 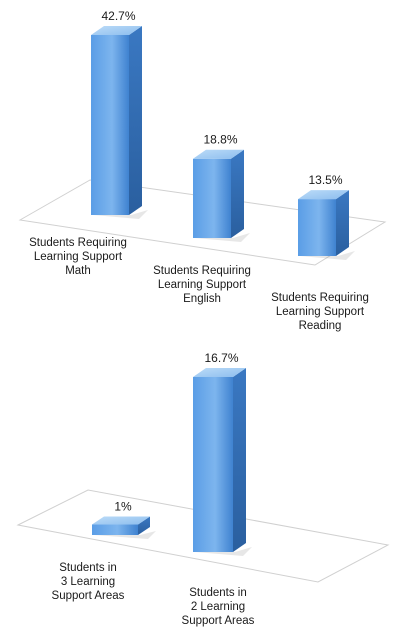 What do you see at coordinates (223, 551) in the screenshot?
I see `chart2-bar-shadow` at bounding box center [223, 551].